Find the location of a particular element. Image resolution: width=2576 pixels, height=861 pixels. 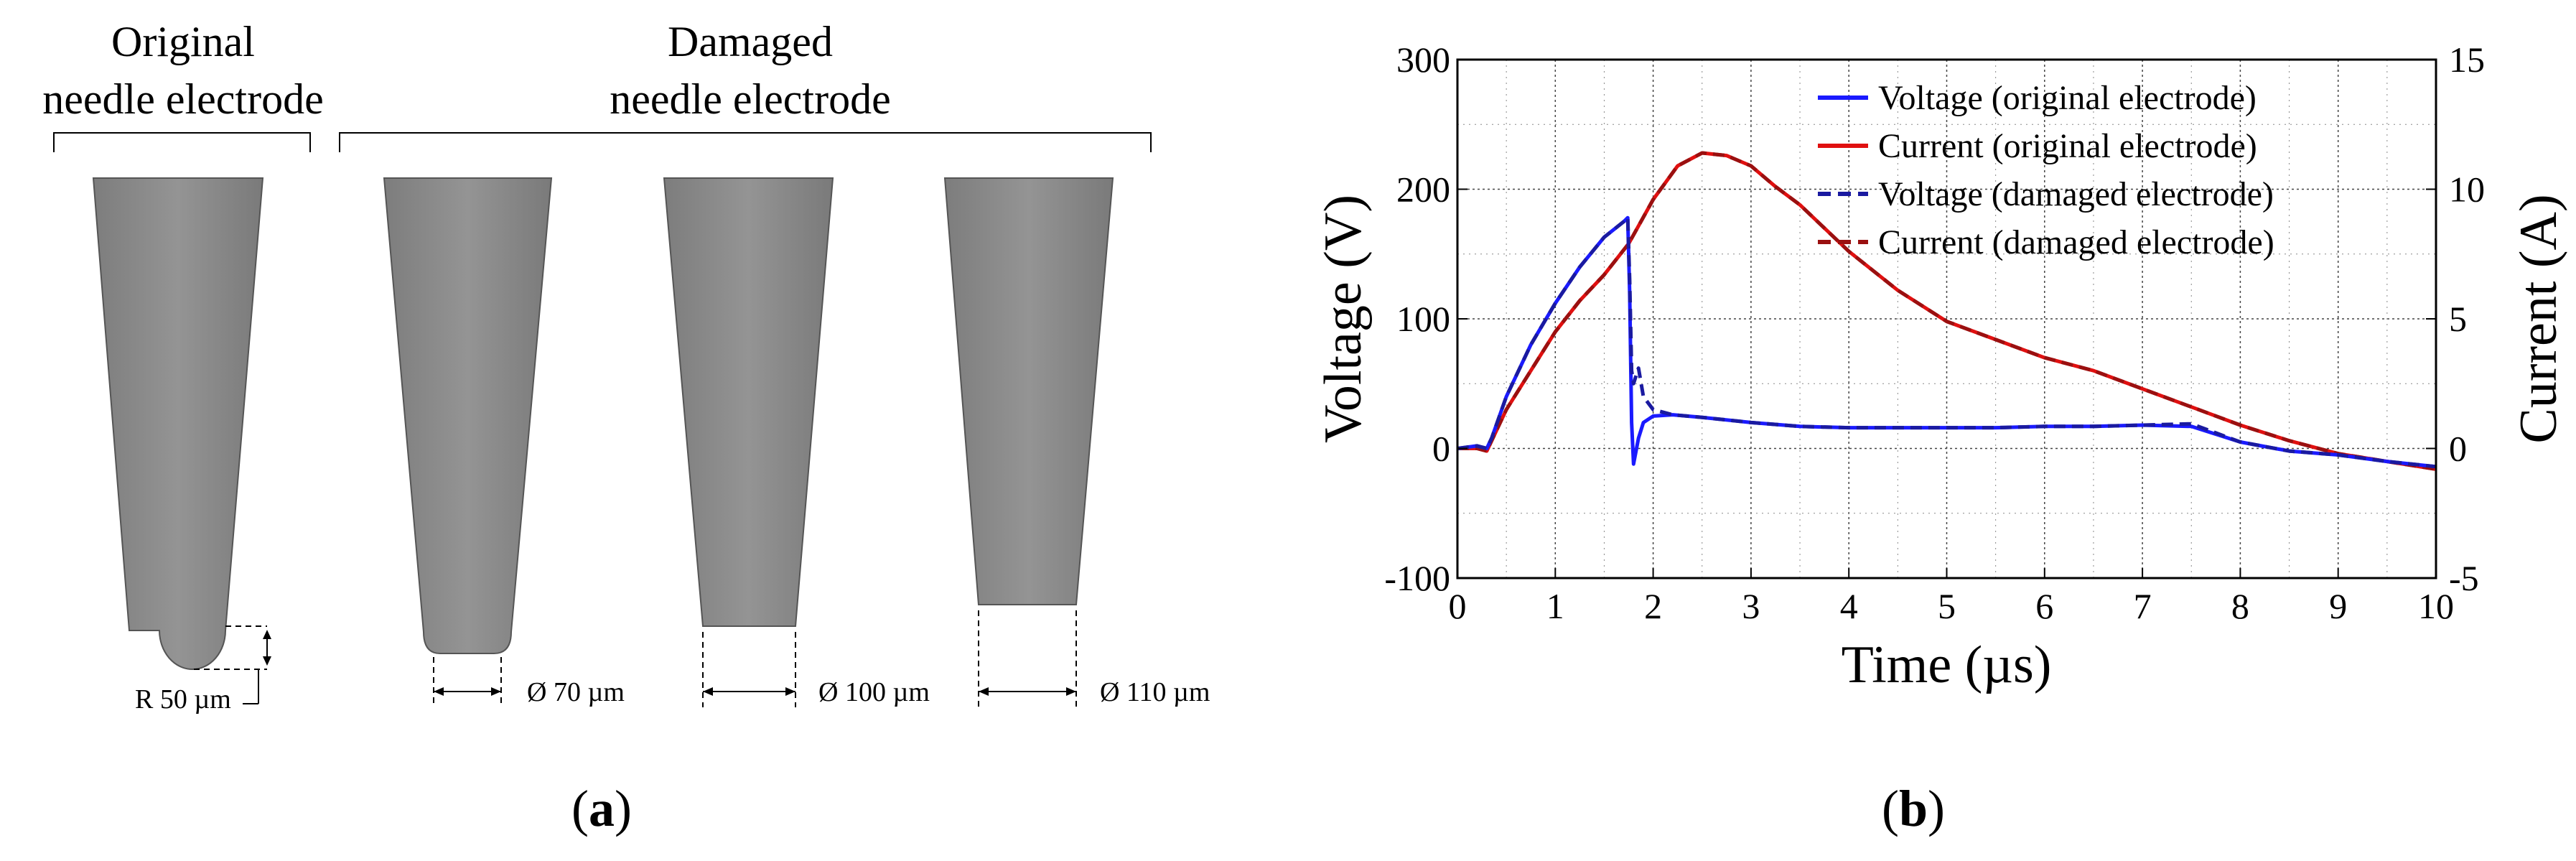

x-tick-label: 3 is located at coordinates (1751, 606).